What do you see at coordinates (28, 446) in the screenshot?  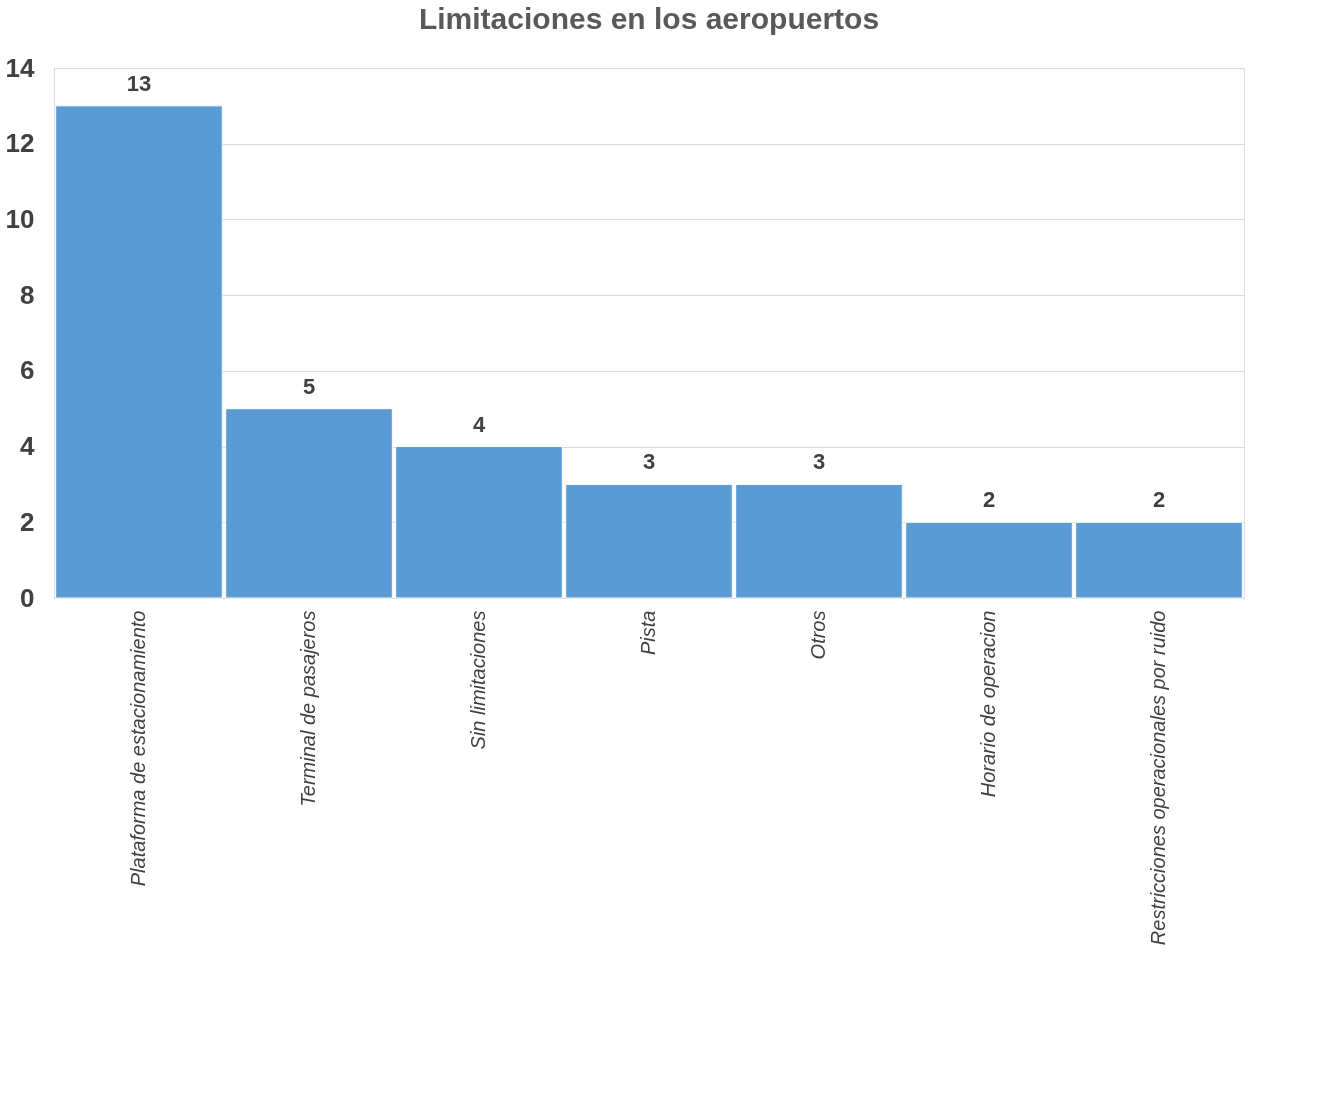 I see `y-tick-label: 4` at bounding box center [28, 446].